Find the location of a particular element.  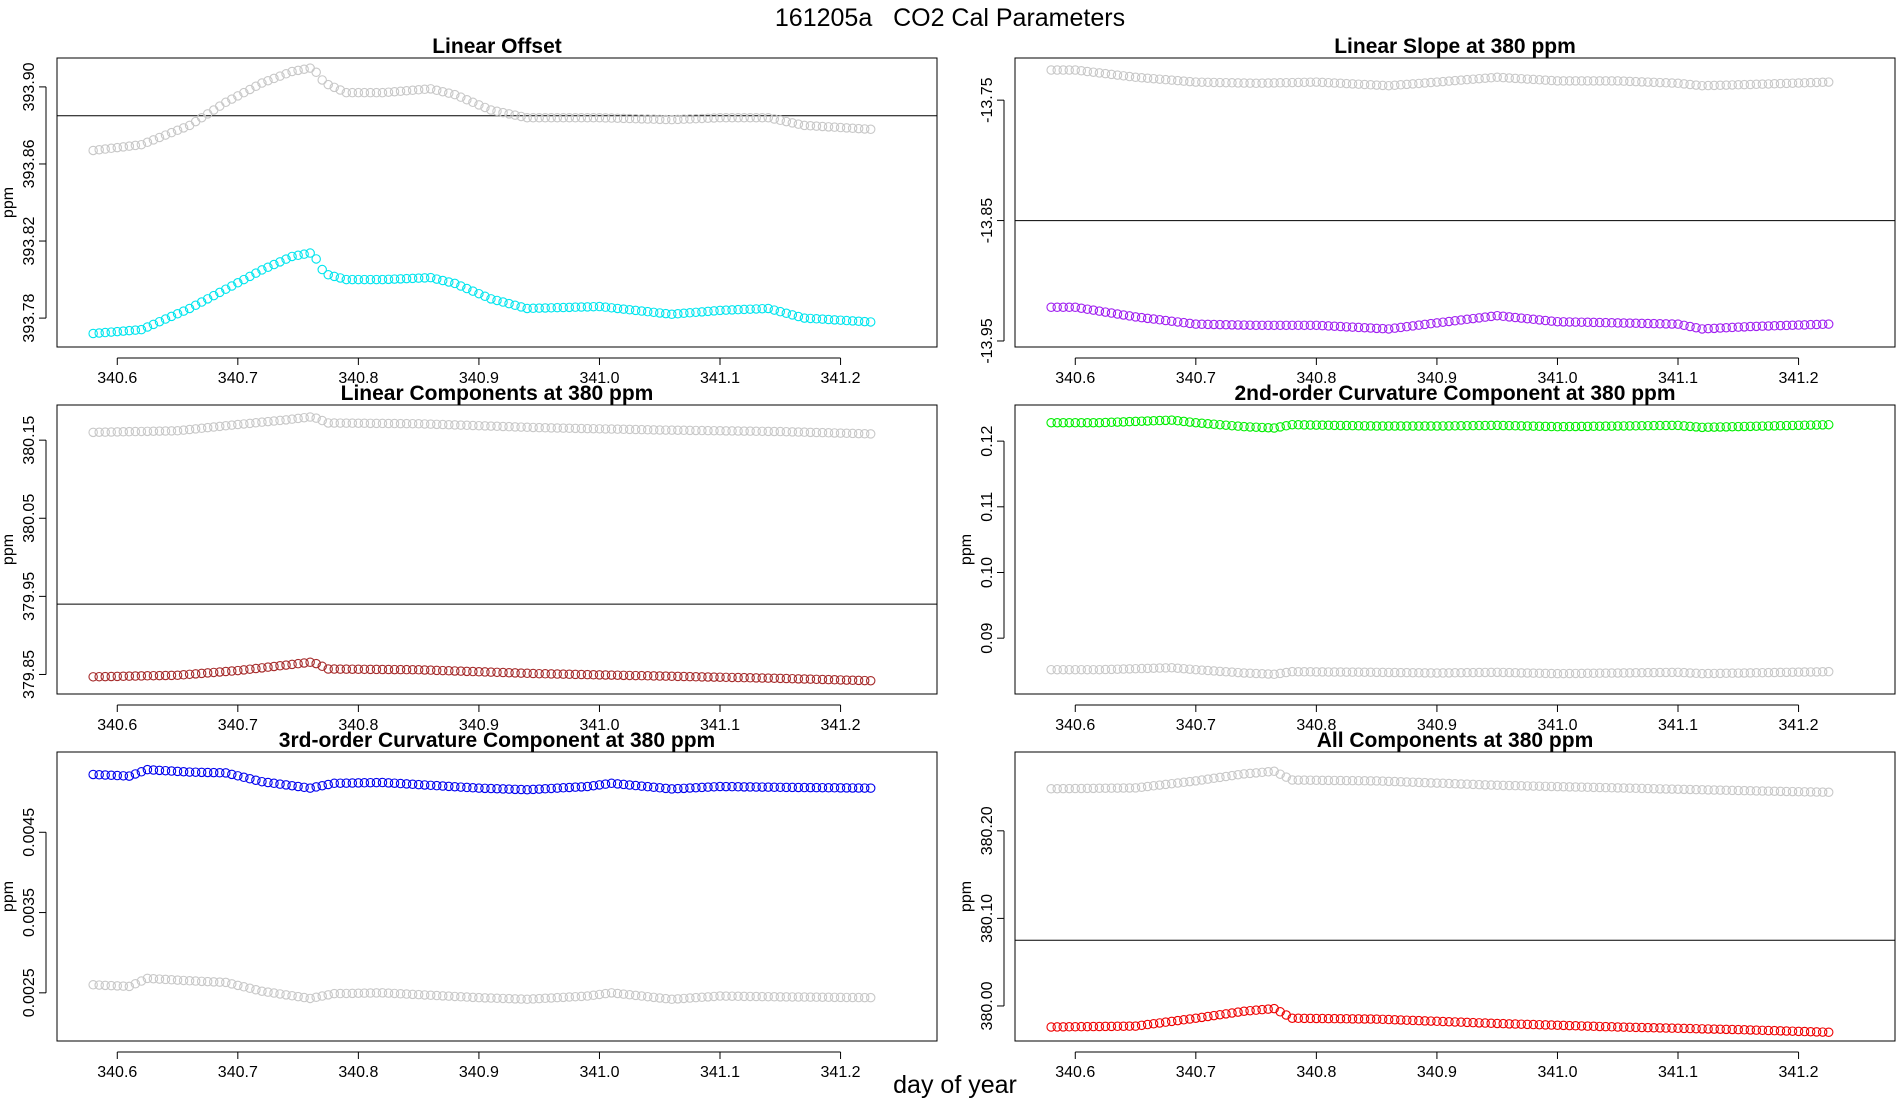

y-tick-label: 0.09 is located at coordinates (987, 637).